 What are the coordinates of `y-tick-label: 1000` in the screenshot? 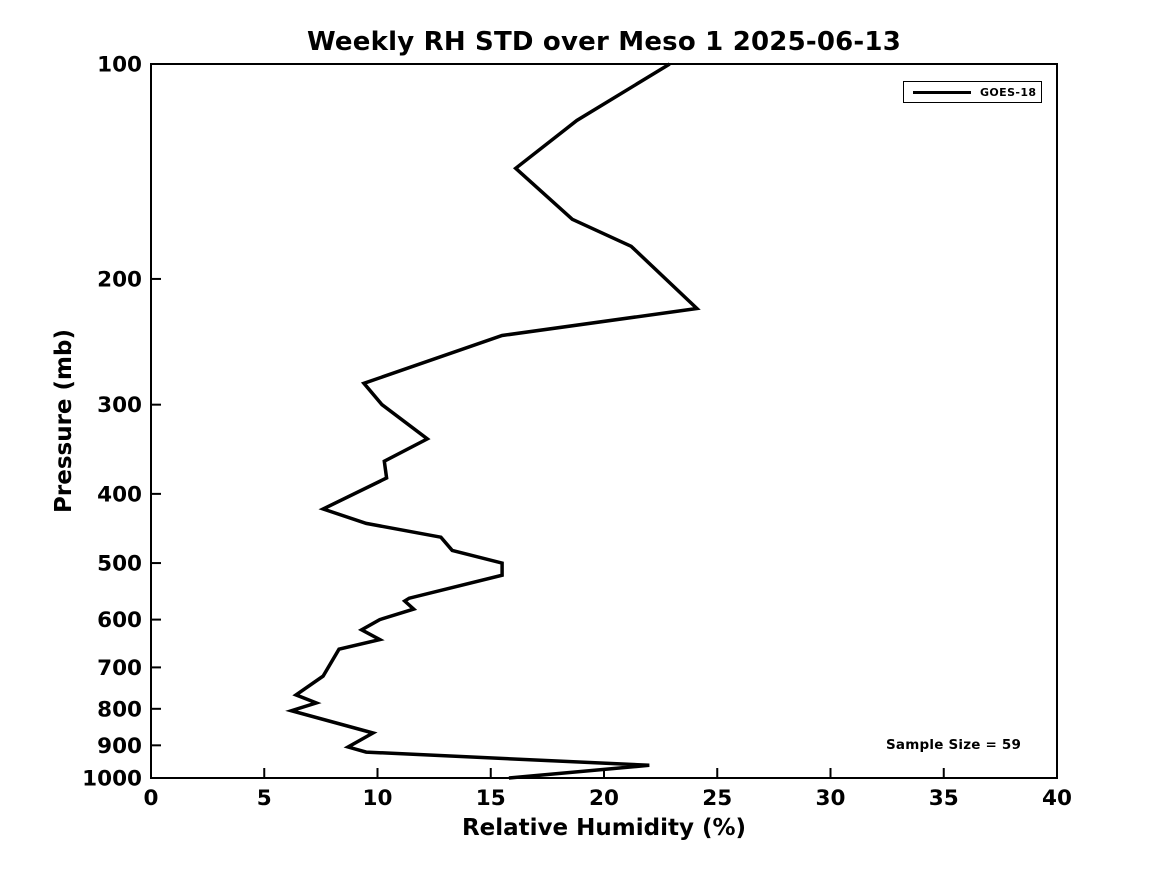 It's located at (112, 779).